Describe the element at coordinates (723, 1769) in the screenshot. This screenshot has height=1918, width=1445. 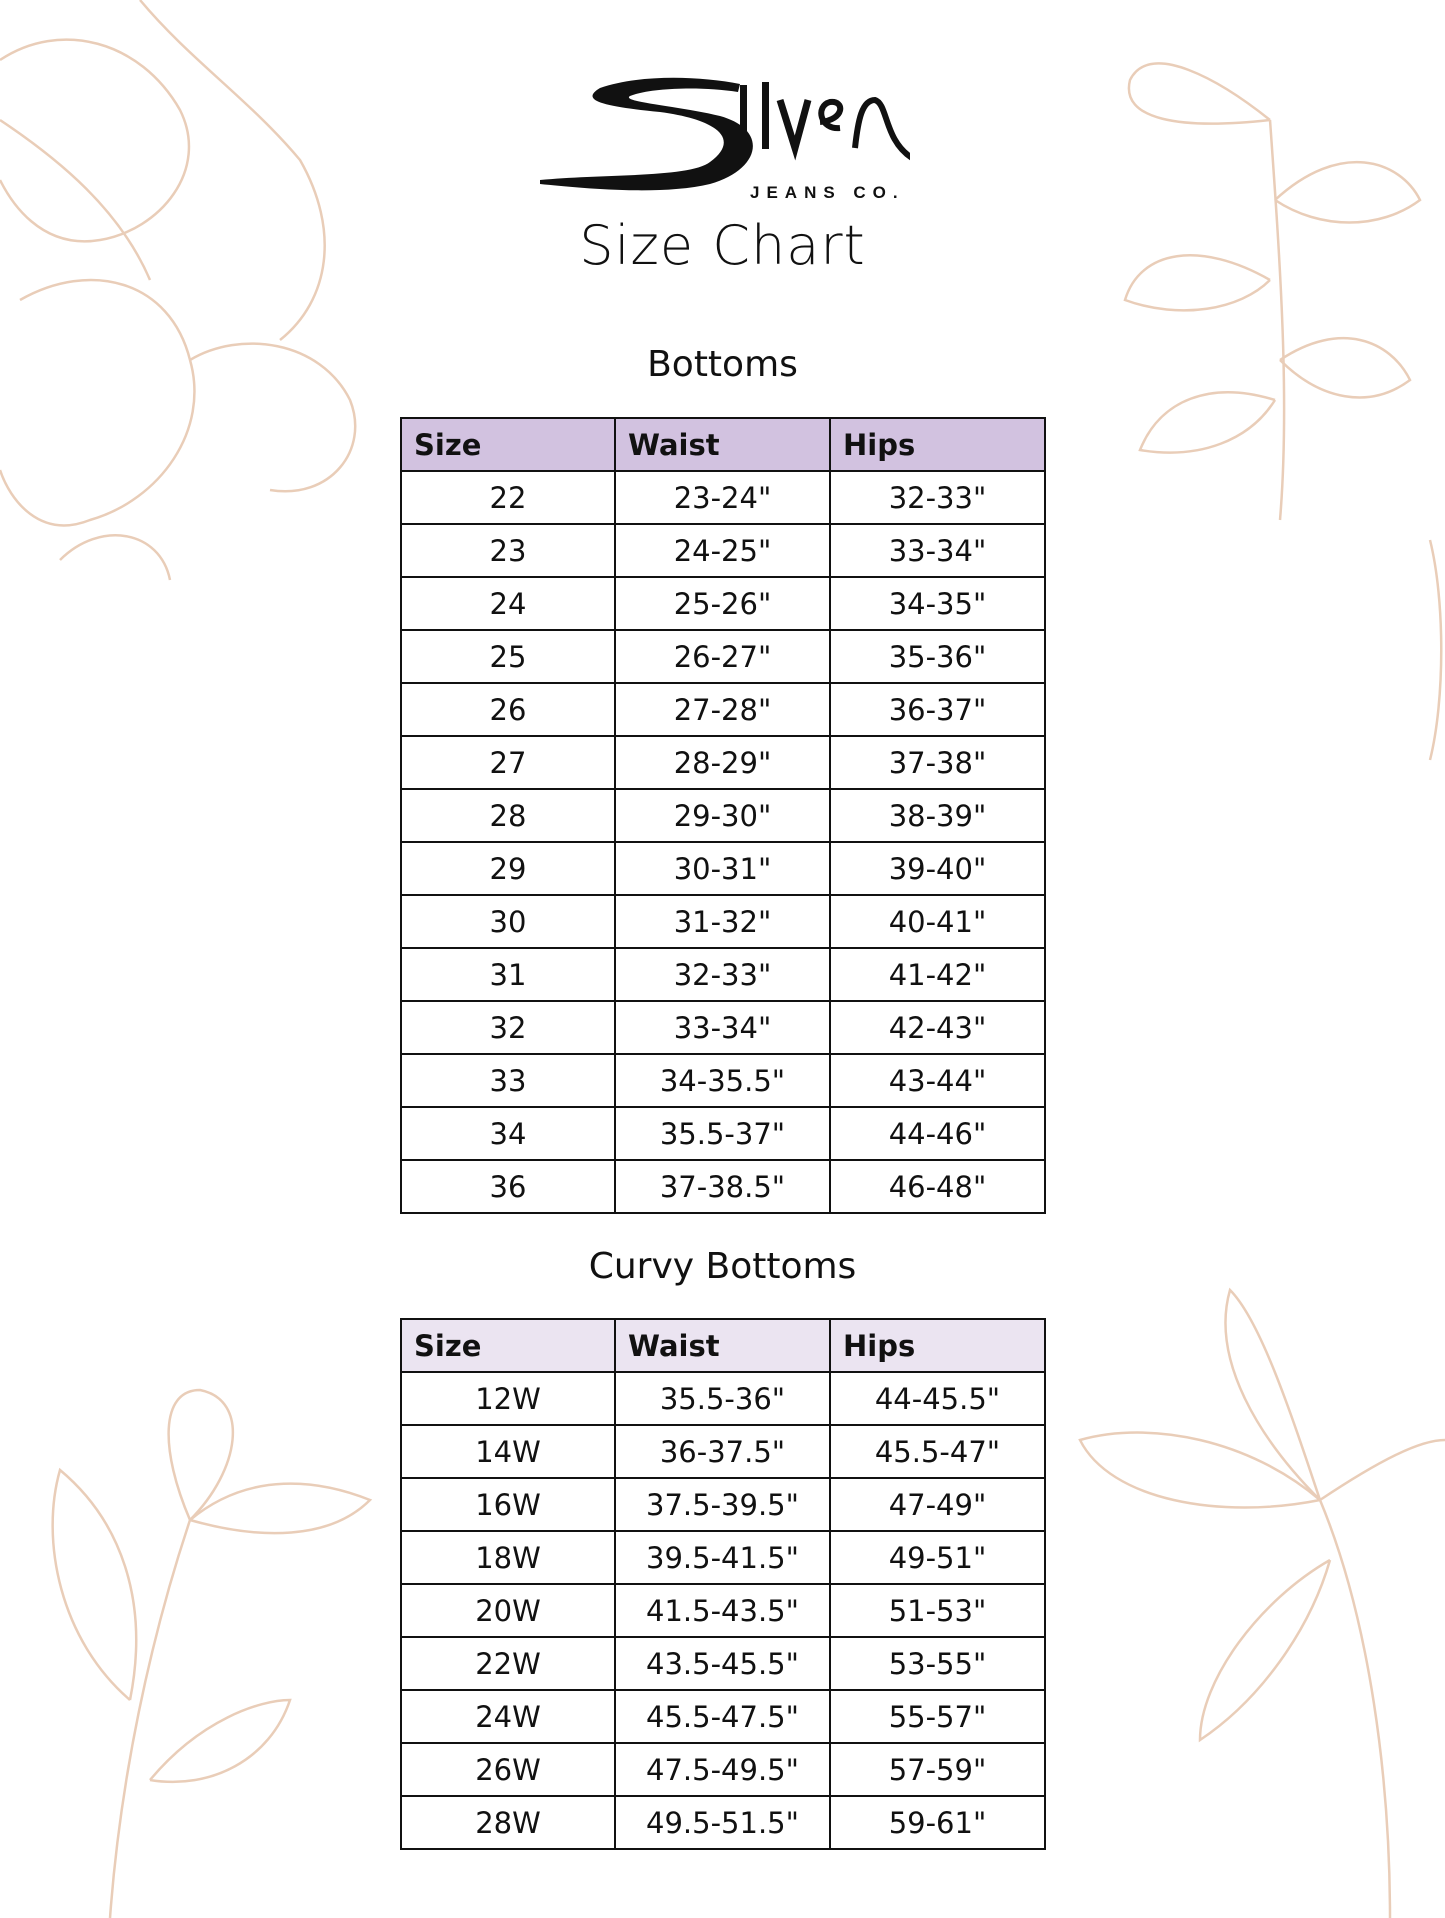
I see `table-row: 26W 47.5-49.5" 57-59"` at that location.